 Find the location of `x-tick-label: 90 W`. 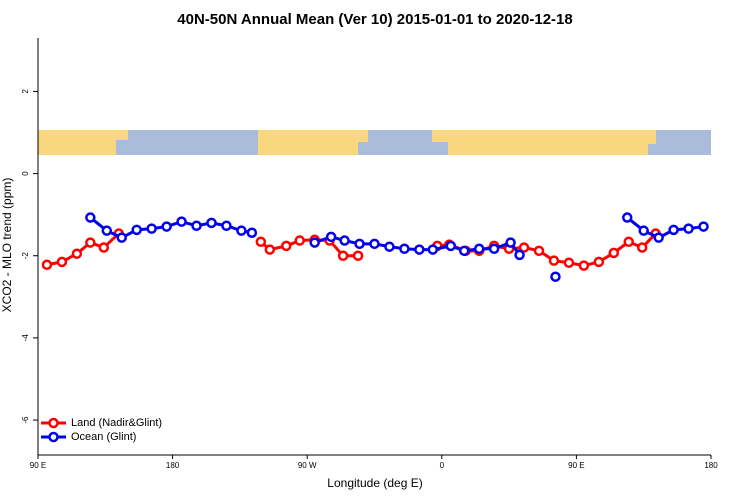

x-tick-label: 90 W is located at coordinates (307, 465).